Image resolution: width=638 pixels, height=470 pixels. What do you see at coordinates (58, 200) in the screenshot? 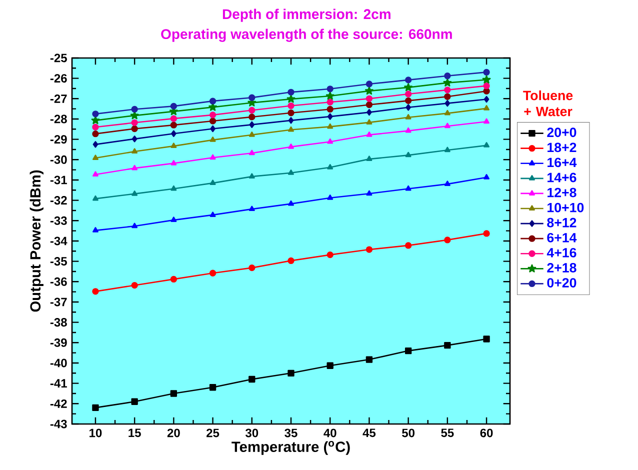
I see `y-tick-label: -32` at bounding box center [58, 200].